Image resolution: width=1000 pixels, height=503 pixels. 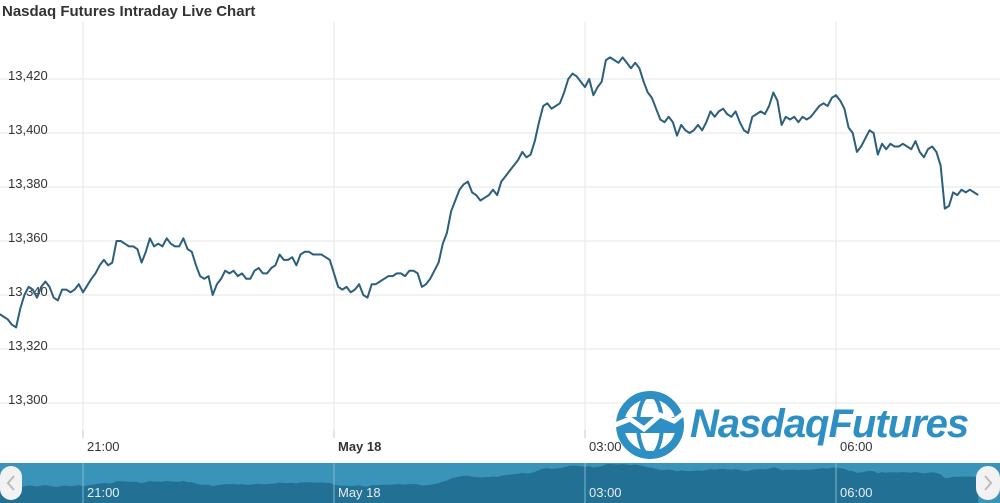 I want to click on navigator-tick-label: 03:00, so click(x=605, y=492).